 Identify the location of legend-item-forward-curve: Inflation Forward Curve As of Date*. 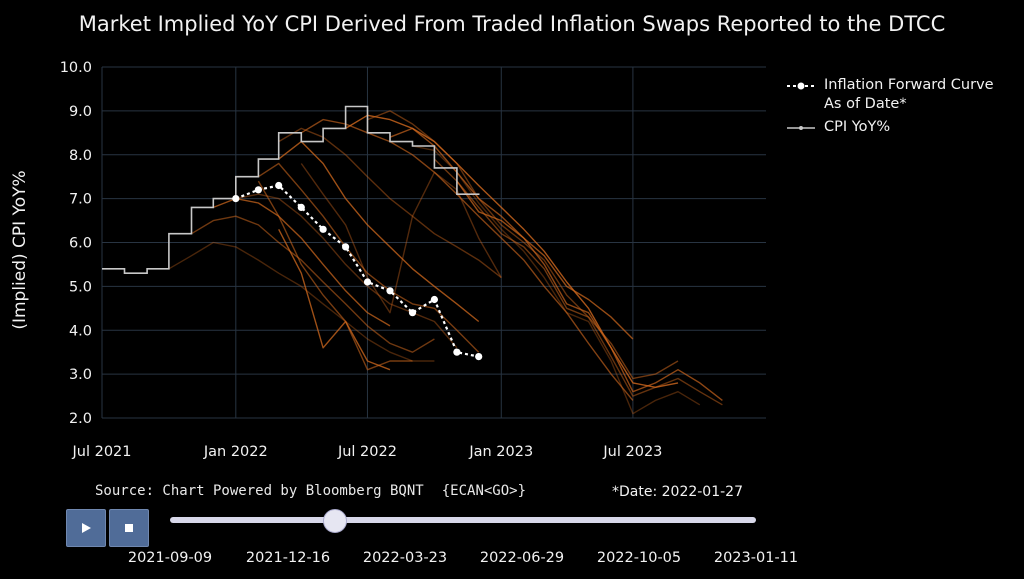
(905, 95).